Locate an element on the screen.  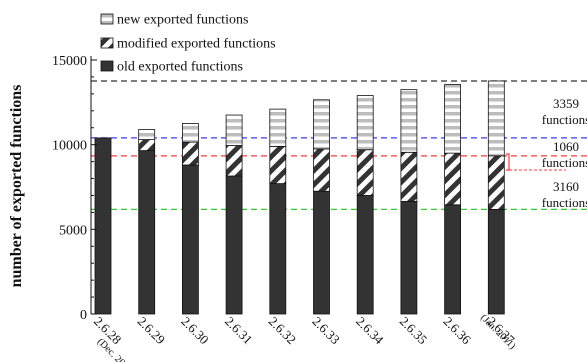
y-tick-label: 5000 is located at coordinates (73, 230).